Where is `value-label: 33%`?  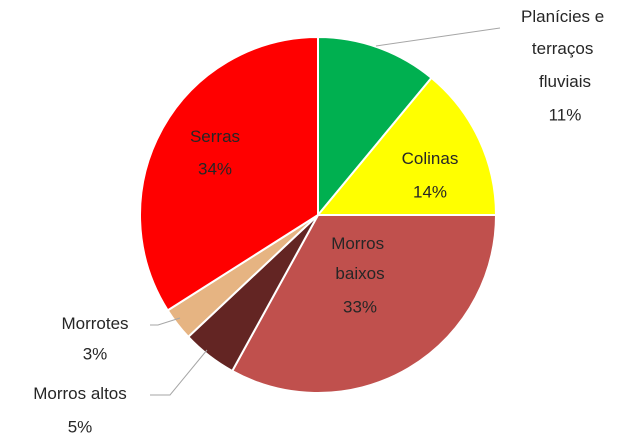 value-label: 33% is located at coordinates (360, 306).